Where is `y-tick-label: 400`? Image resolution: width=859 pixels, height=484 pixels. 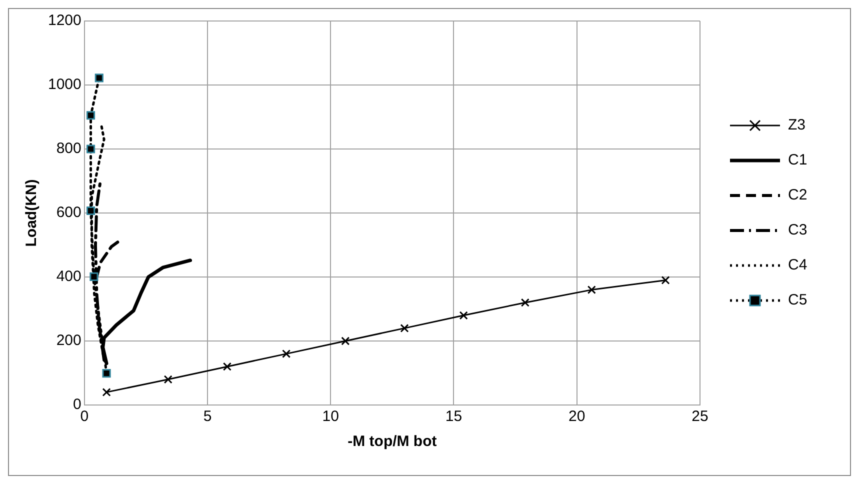
y-tick-label: 400 is located at coordinates (69, 277).